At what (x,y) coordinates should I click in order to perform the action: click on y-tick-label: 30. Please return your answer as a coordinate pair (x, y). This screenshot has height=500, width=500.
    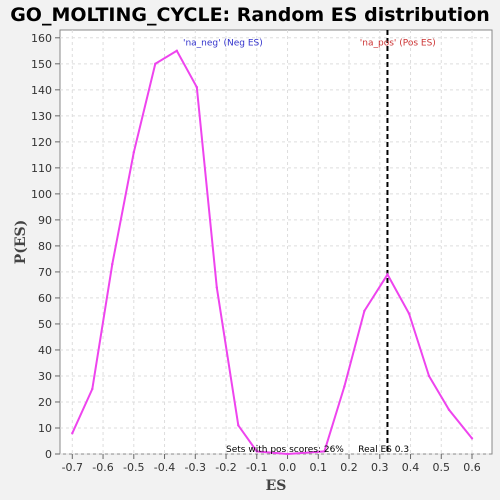
    Looking at the image, I should click on (45, 376).